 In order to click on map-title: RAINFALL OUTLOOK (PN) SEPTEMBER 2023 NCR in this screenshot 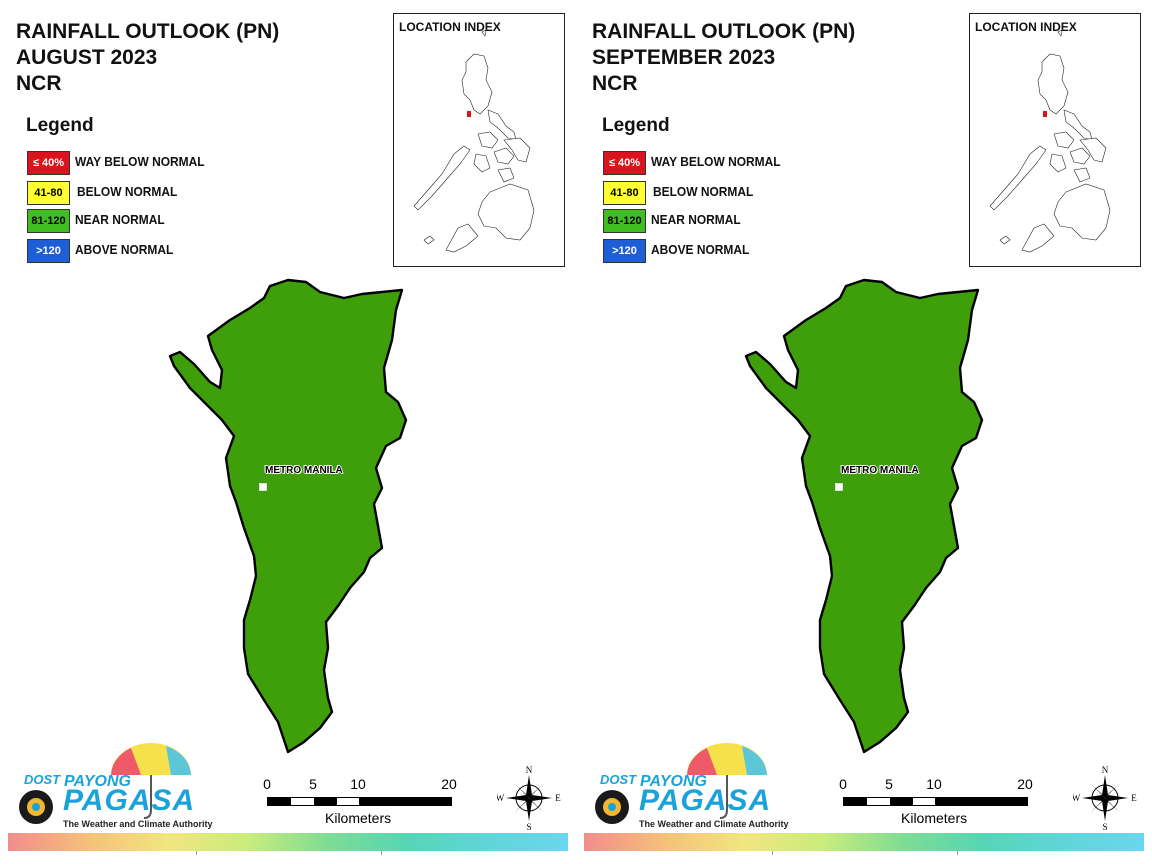, I will do `click(723, 58)`.